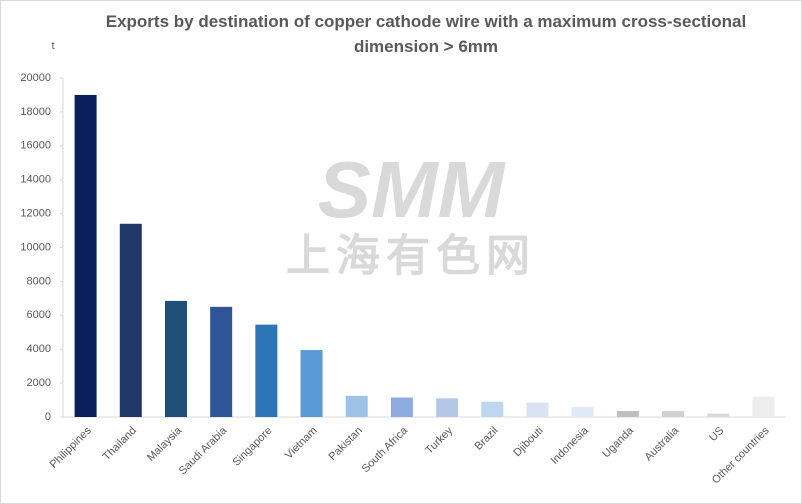 The image size is (802, 504). Describe the element at coordinates (618, 442) in the screenshot. I see `x-tick-label: Uganda` at that location.